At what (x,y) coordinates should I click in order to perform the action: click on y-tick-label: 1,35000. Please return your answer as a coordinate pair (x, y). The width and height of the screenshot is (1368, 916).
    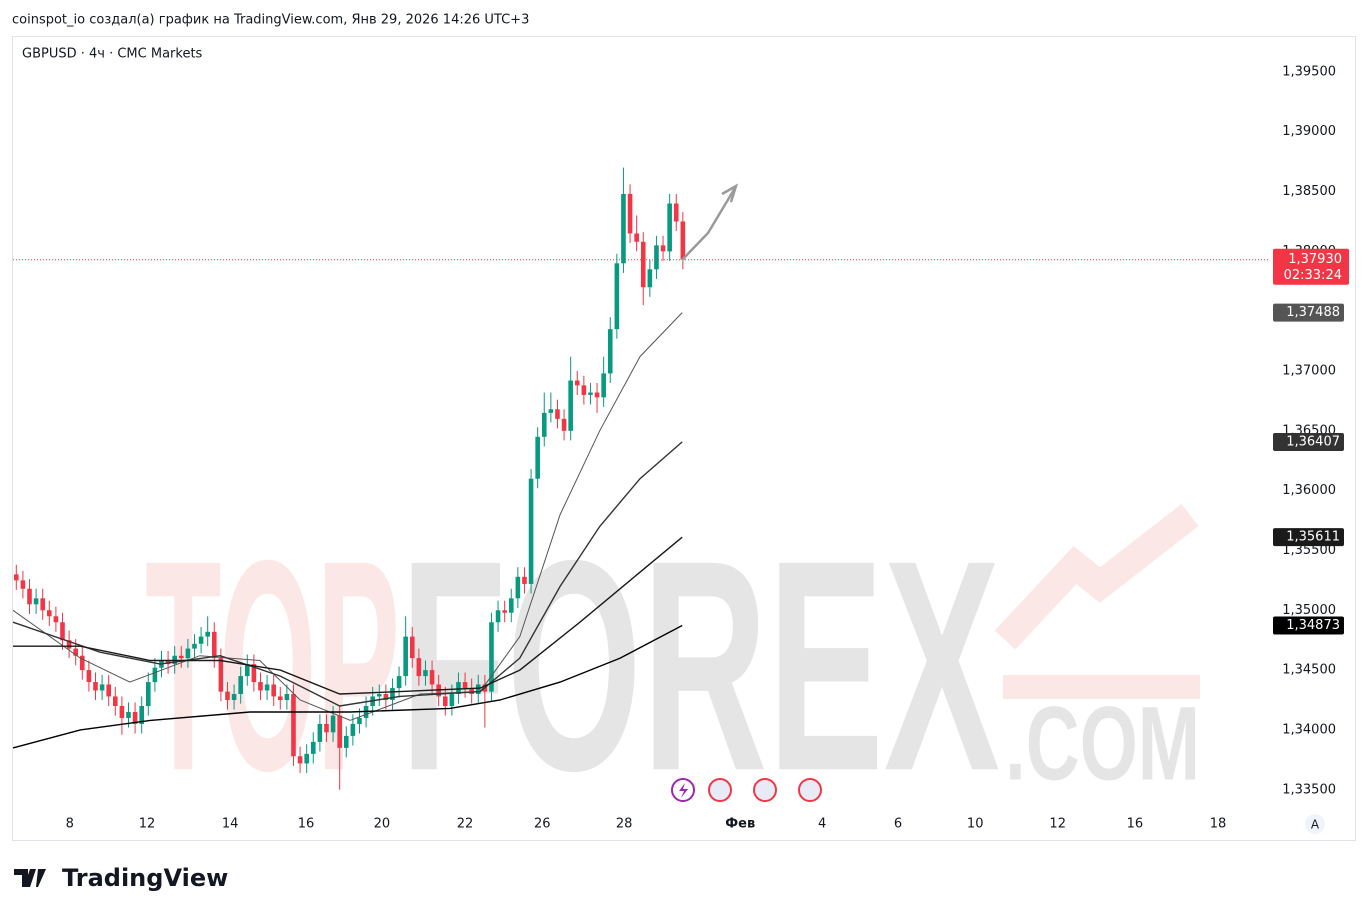
    Looking at the image, I should click on (1309, 610).